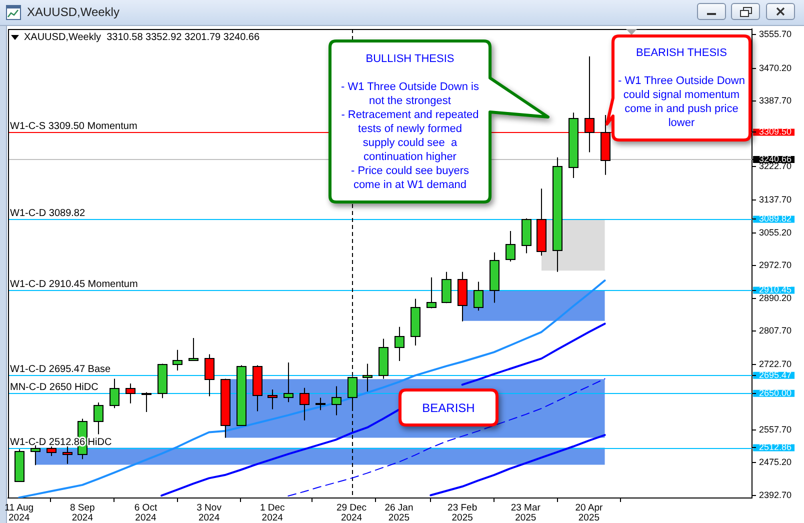  I want to click on x-tick-label: 23 Mar 2025, so click(525, 512).